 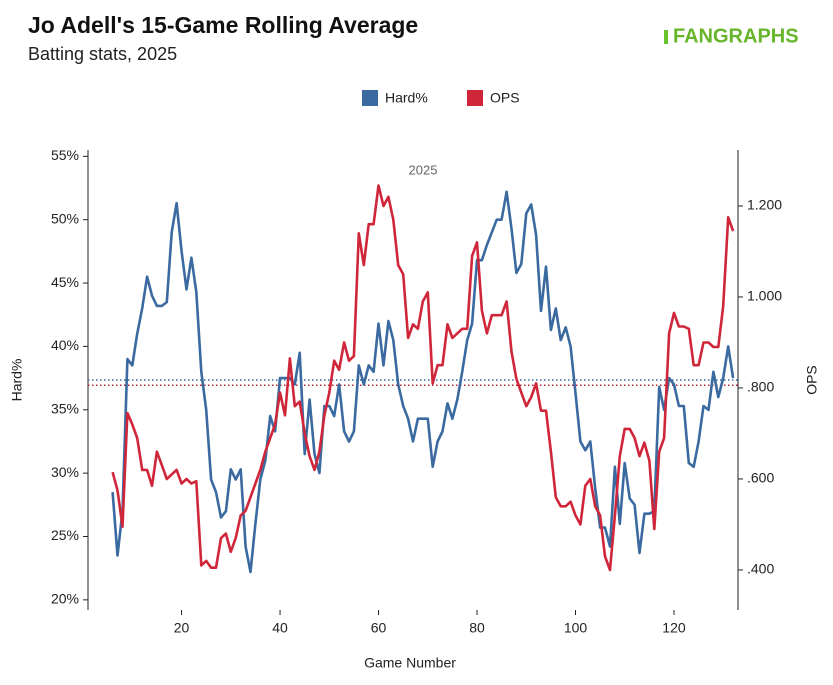 I want to click on y-tick-label: 40%, so click(x=65, y=345).